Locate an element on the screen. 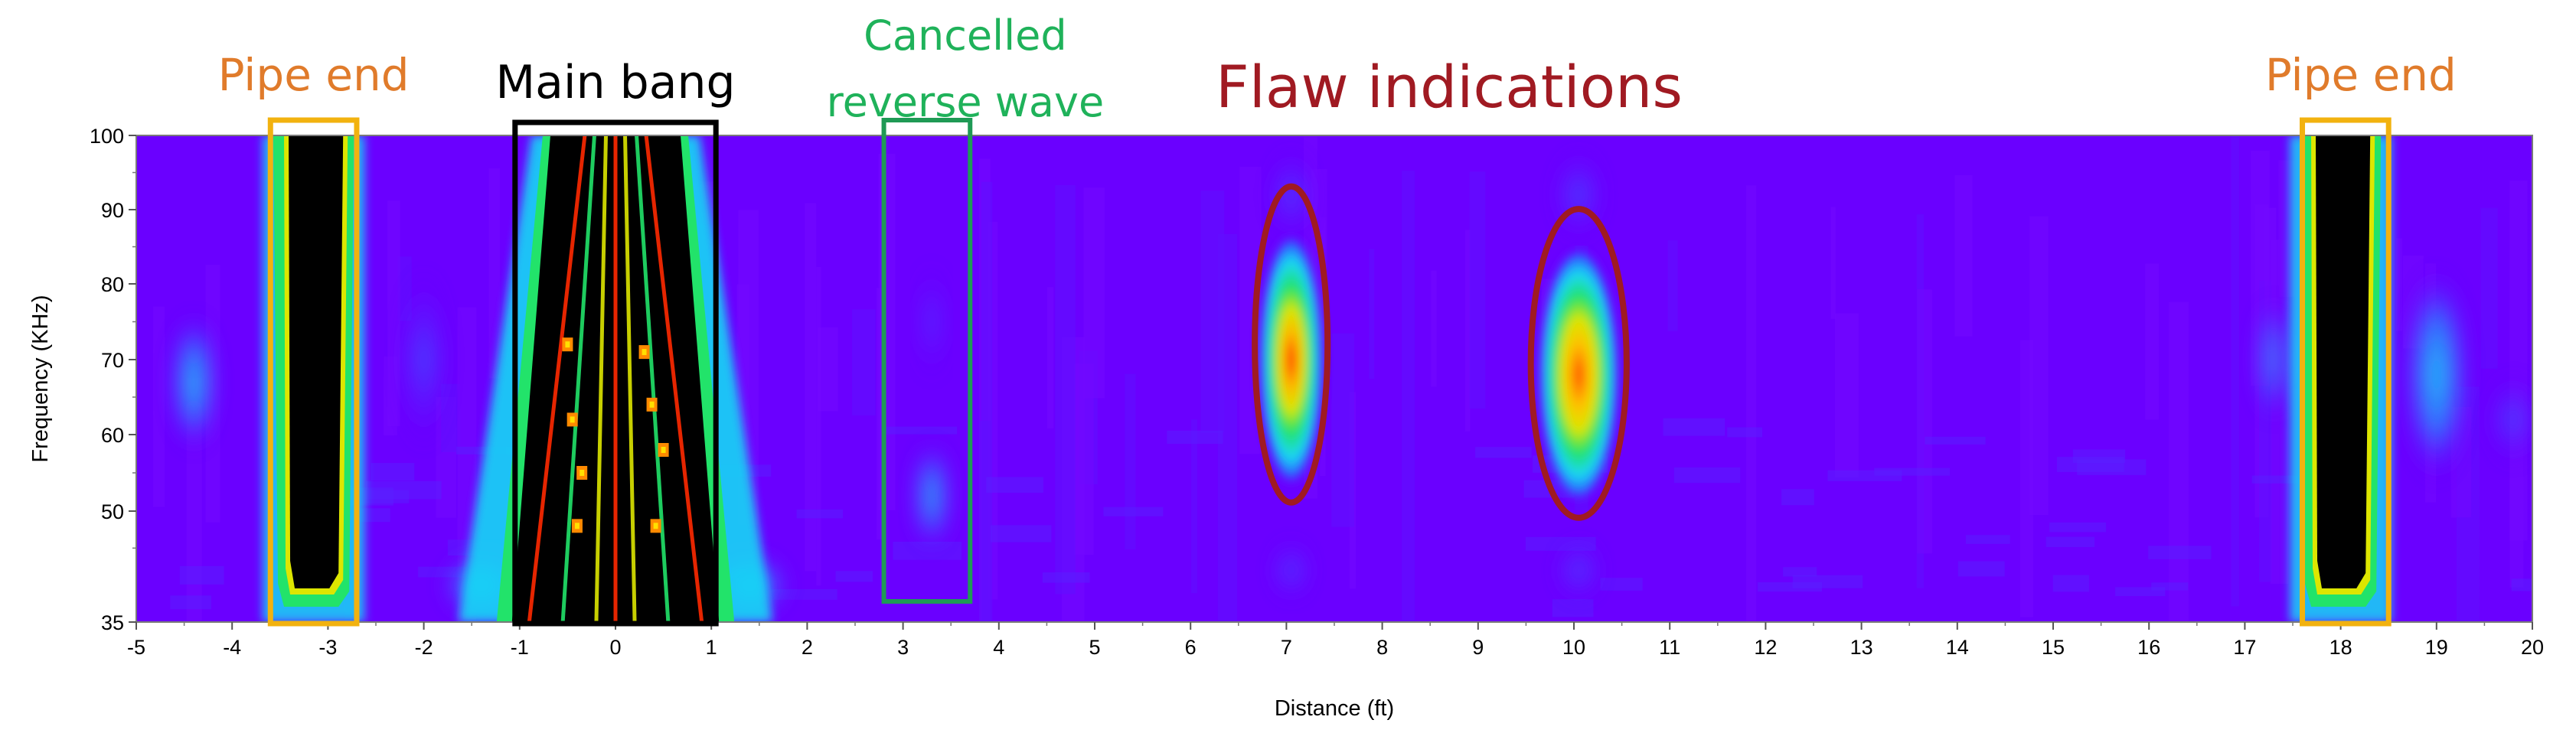  x-tick-label: -3 is located at coordinates (327, 647).